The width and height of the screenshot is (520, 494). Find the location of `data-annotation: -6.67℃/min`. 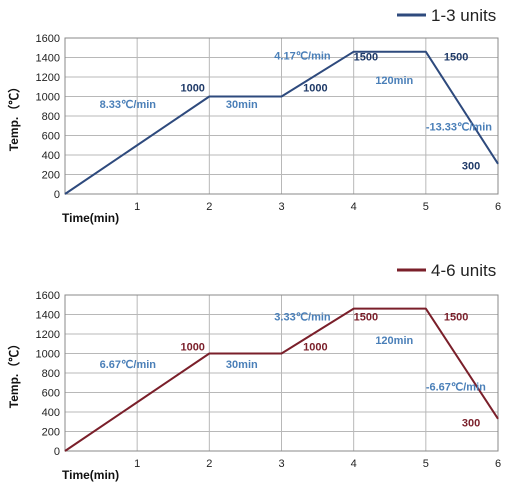

data-annotation: -6.67℃/min is located at coordinates (456, 388).